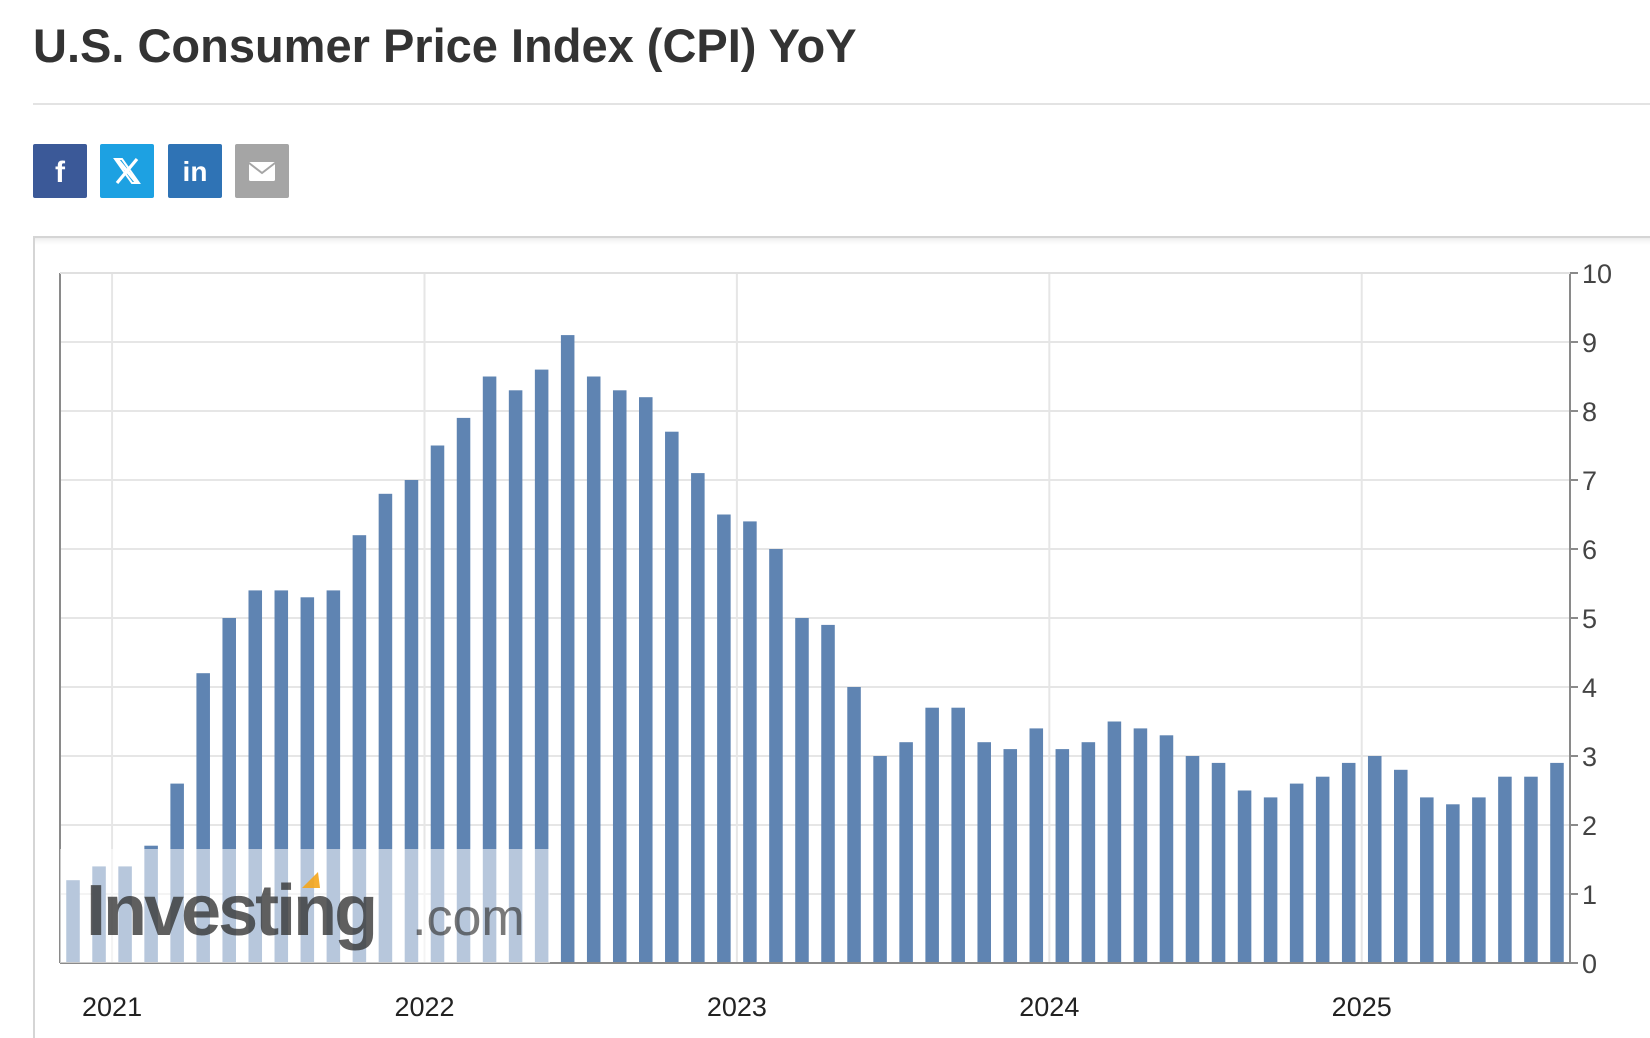 The width and height of the screenshot is (1650, 1038). I want to click on watermark-backdrop, so click(305, 906).